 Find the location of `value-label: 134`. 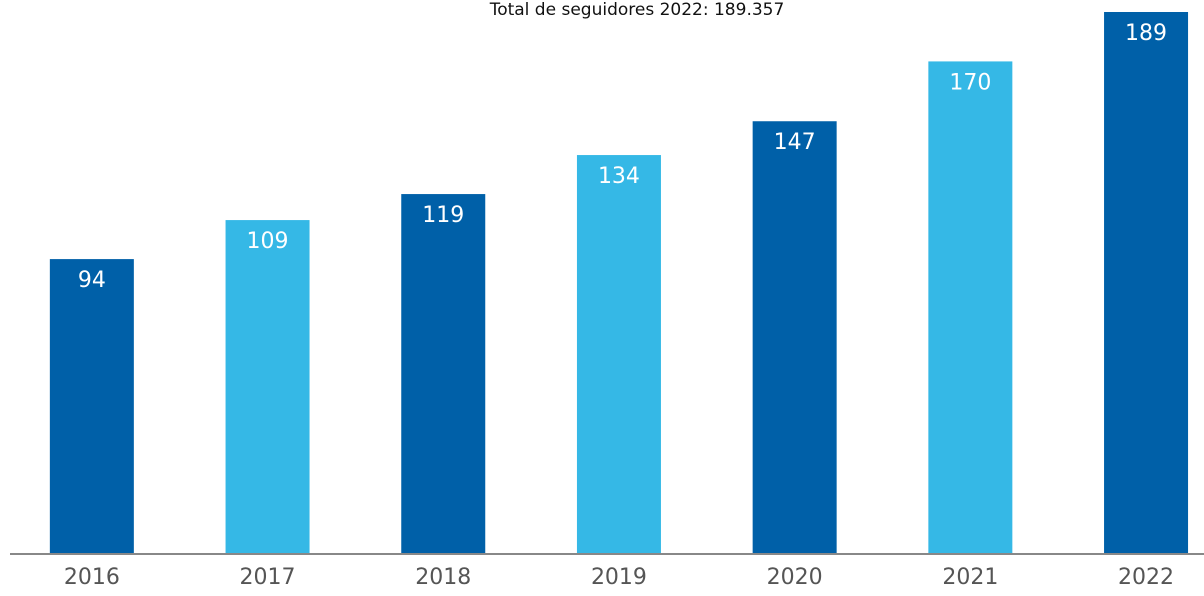

value-label: 134 is located at coordinates (619, 176).